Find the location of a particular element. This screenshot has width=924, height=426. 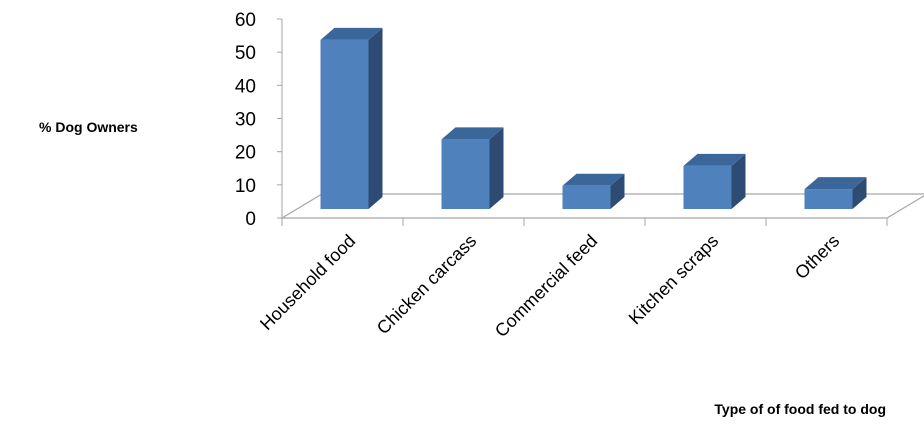

x-axis-title: Type of of food fed to dog is located at coordinates (800, 409).